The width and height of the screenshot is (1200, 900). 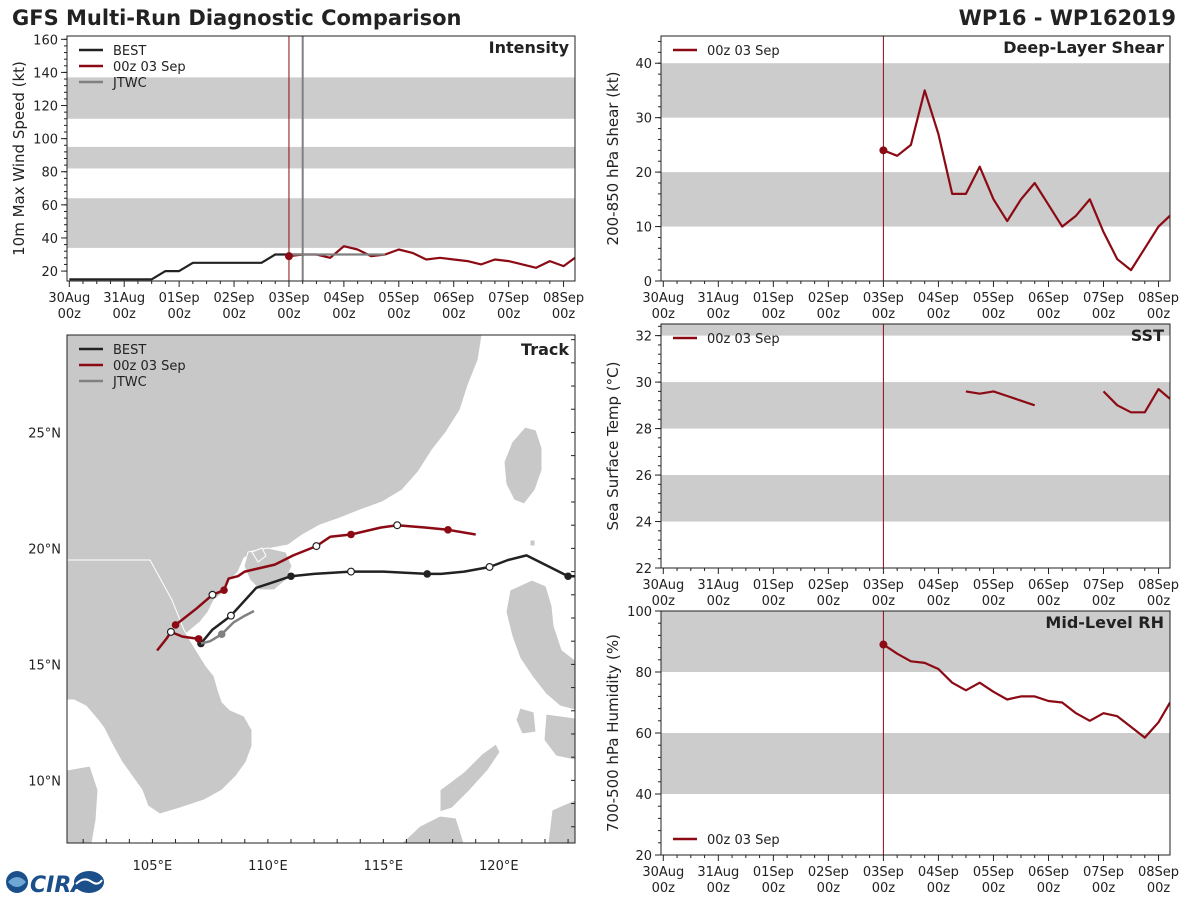 What do you see at coordinates (470, 778) in the screenshot?
I see `land-palawan` at bounding box center [470, 778].